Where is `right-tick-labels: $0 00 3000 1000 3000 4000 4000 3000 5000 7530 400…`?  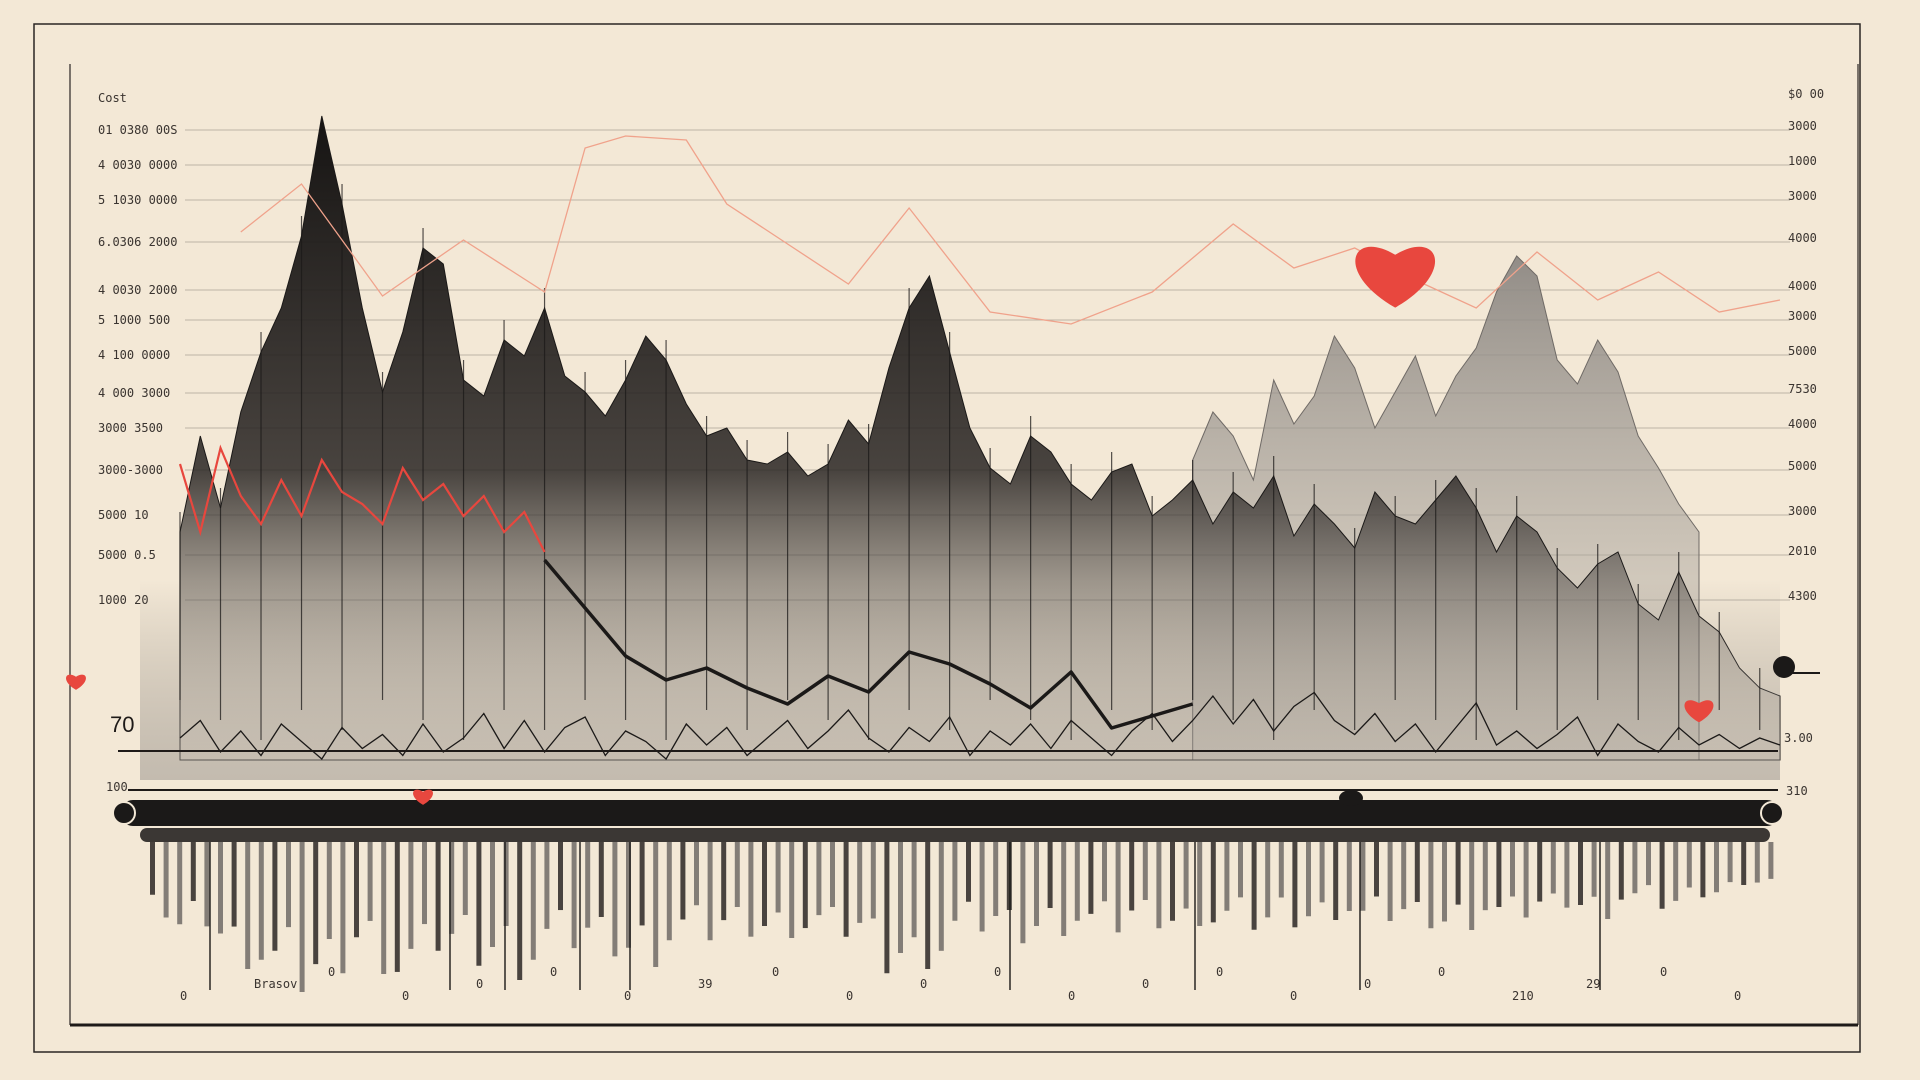 right-tick-labels: $0 00 3000 1000 3000 4000 4000 3000 5000 7530 400… is located at coordinates (1806, 345).